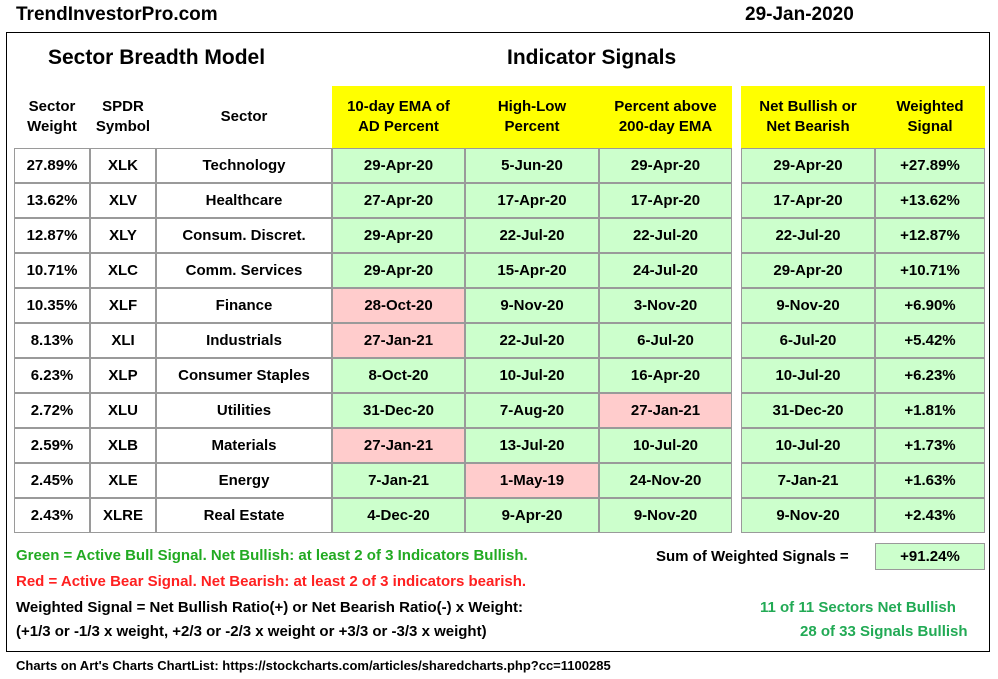  Describe the element at coordinates (52, 200) in the screenshot. I see `cell-sector-weight: 13.62%` at that location.